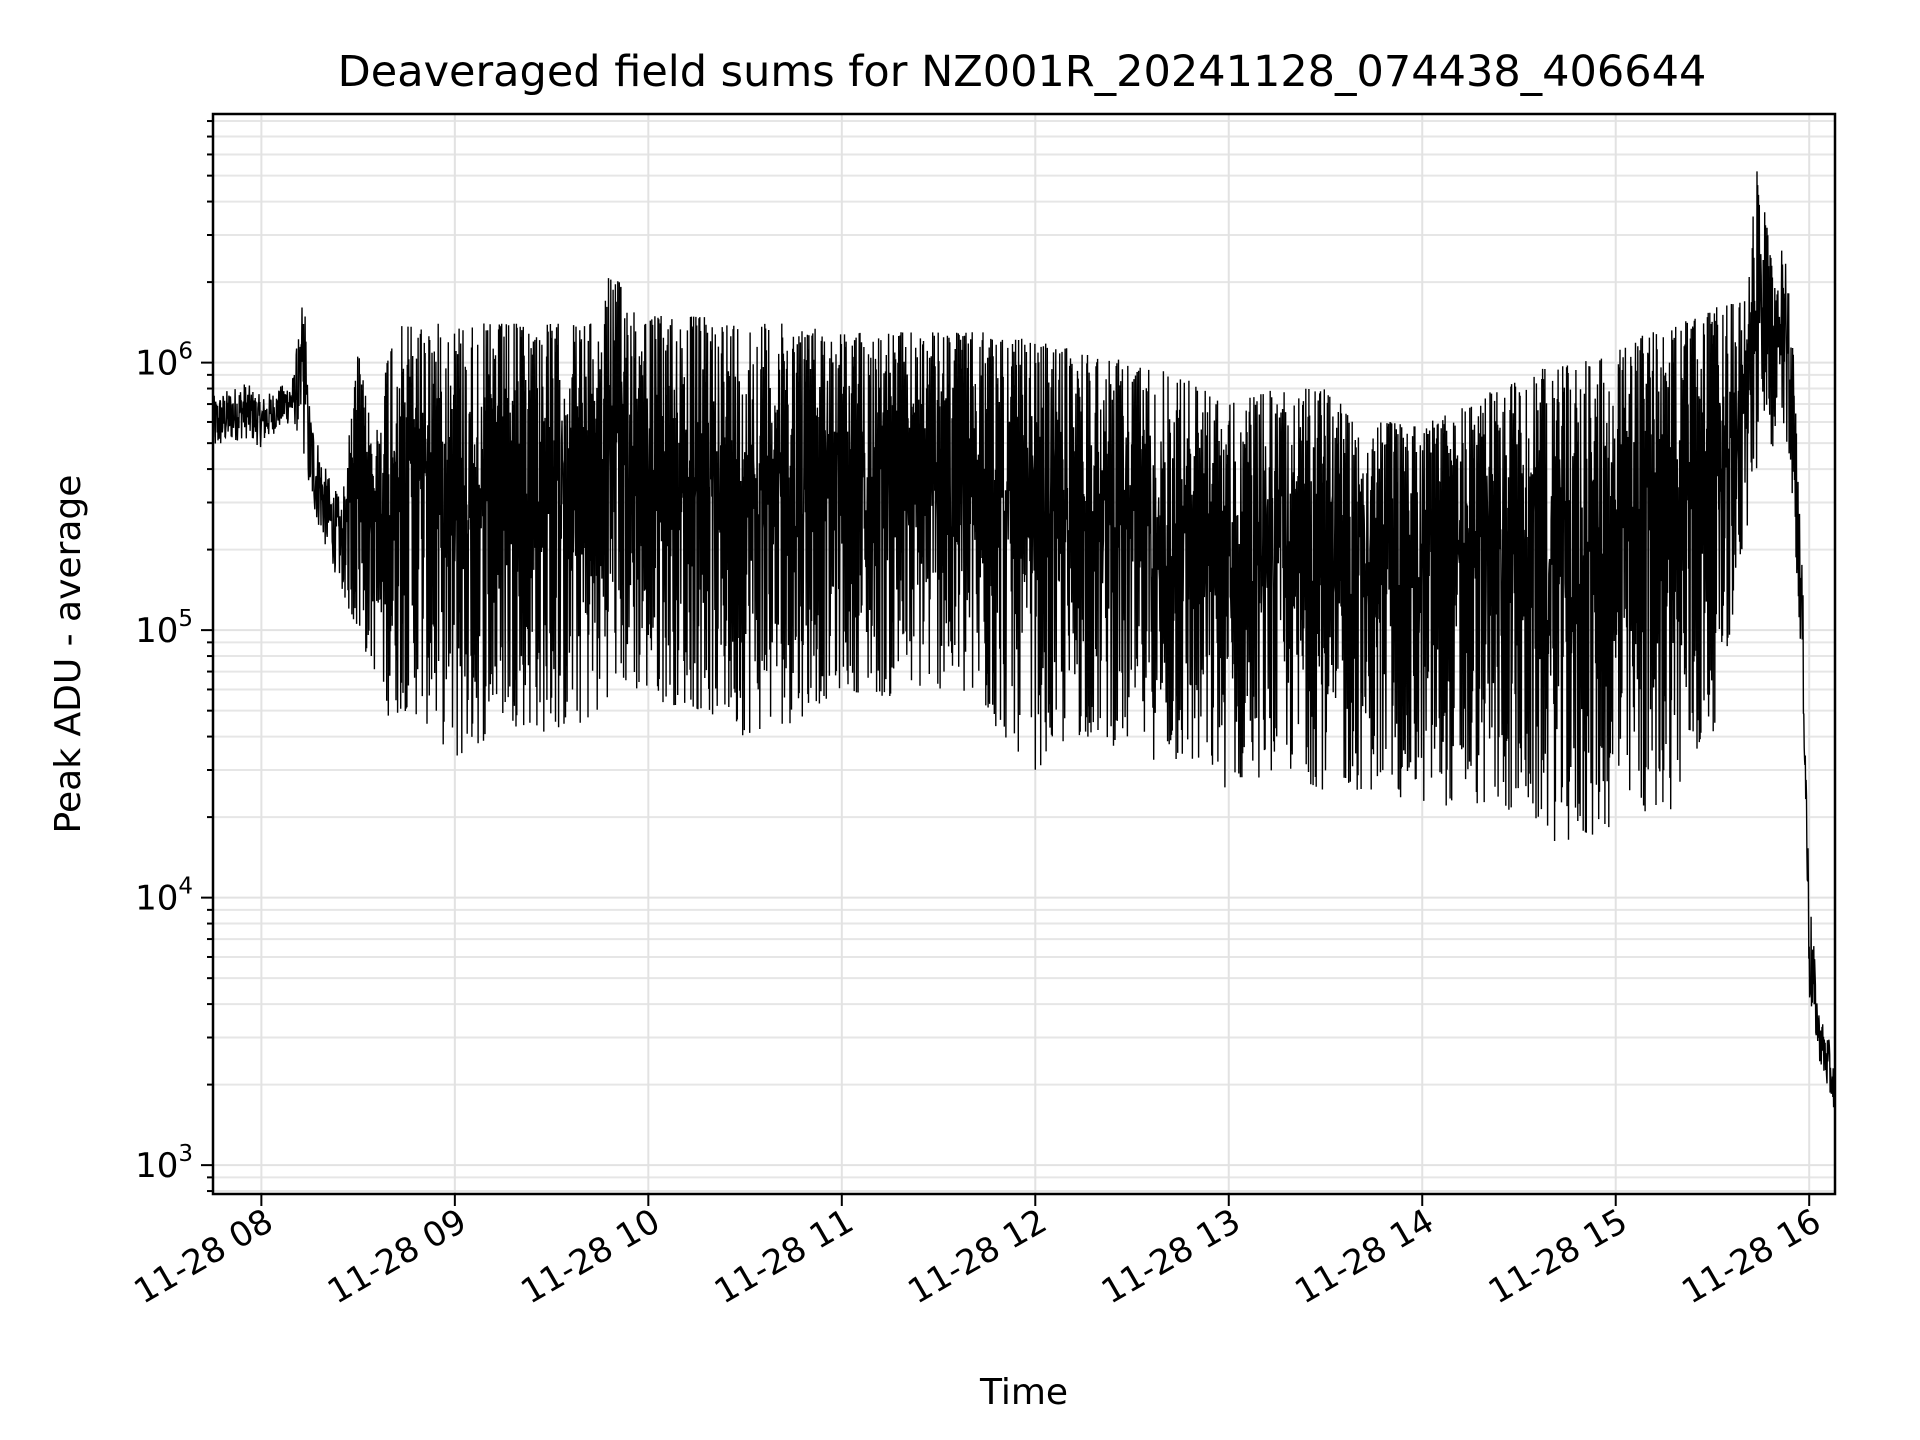  I want to click on y-tick-label: 10⁵, so click(164, 628).